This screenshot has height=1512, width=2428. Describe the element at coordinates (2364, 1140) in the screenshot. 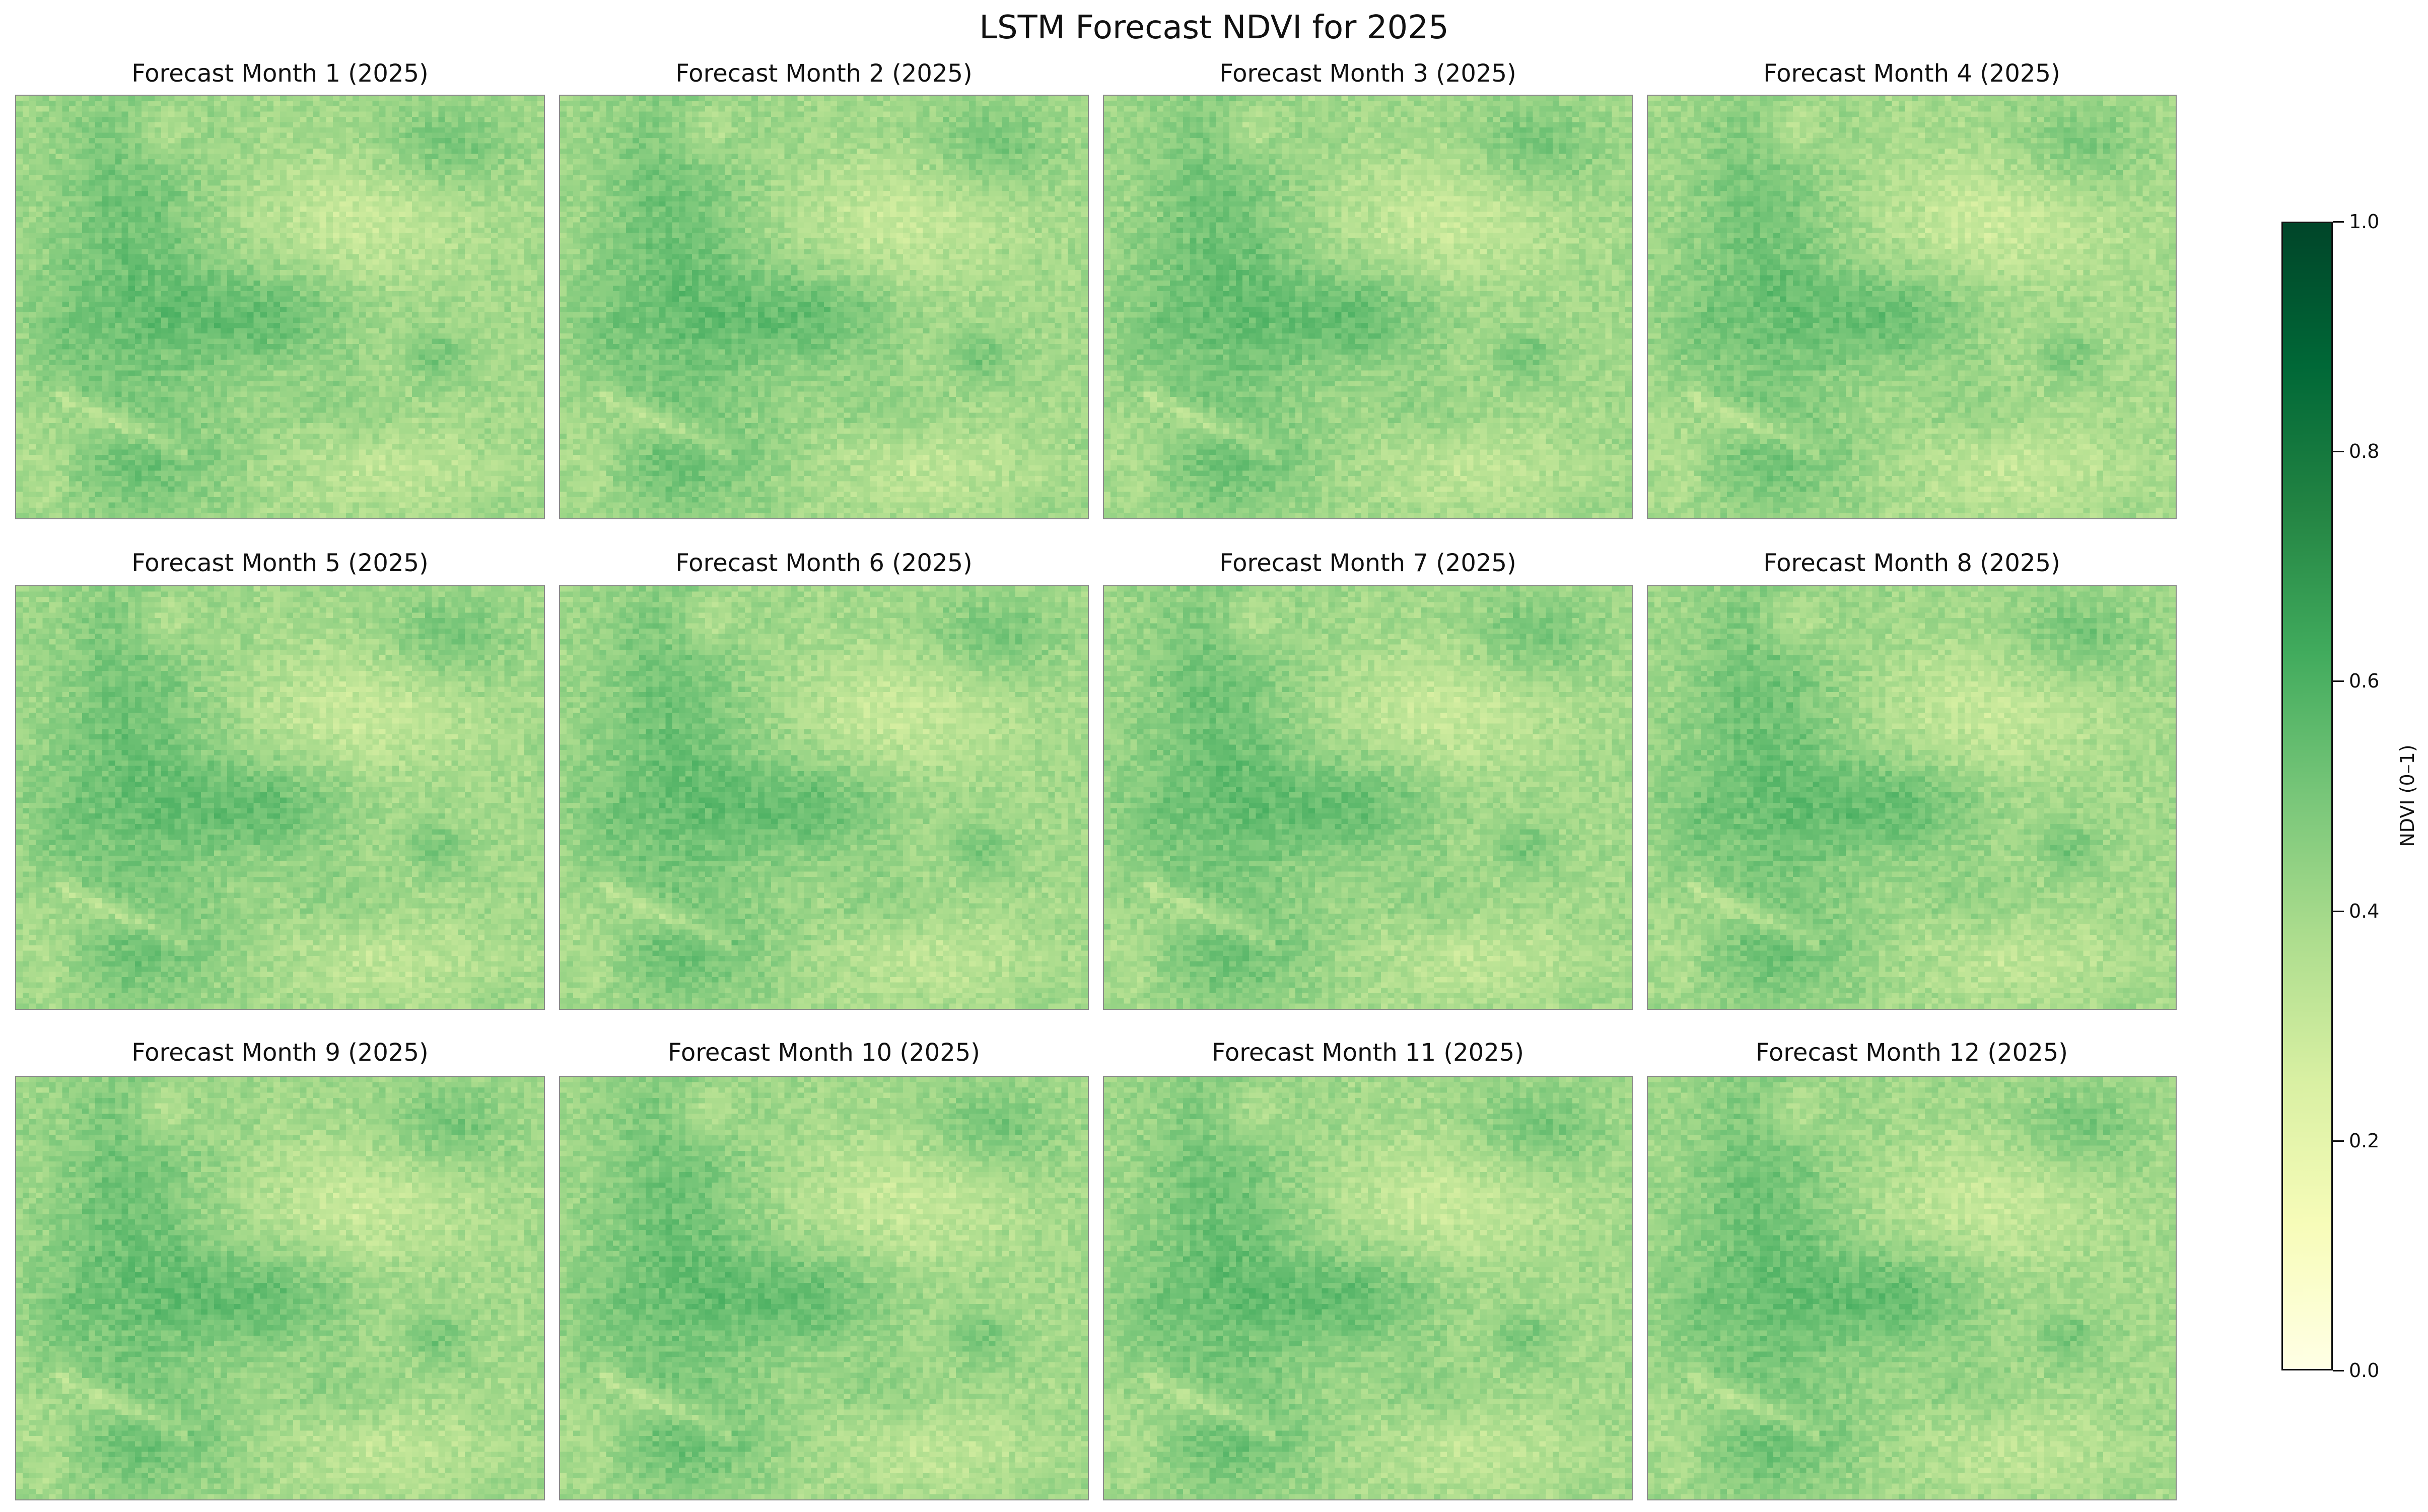

I see `colorbar-tick-label: 0.2` at that location.